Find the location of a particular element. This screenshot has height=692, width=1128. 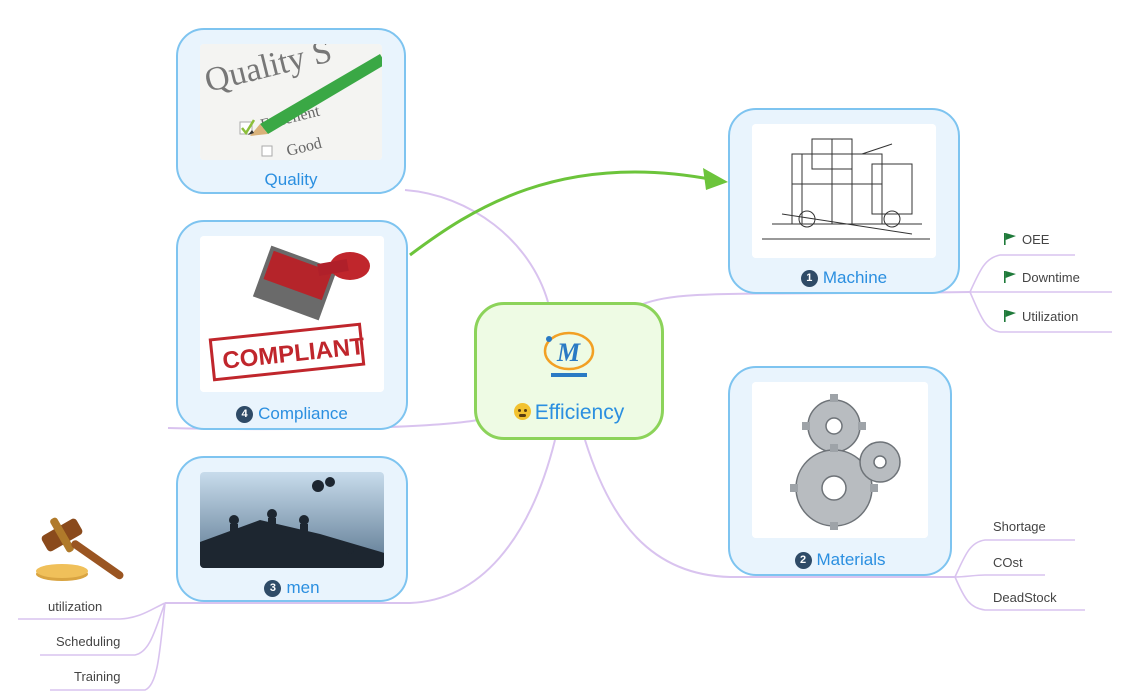

compliance-label-text: Compliance is located at coordinates (303, 413).